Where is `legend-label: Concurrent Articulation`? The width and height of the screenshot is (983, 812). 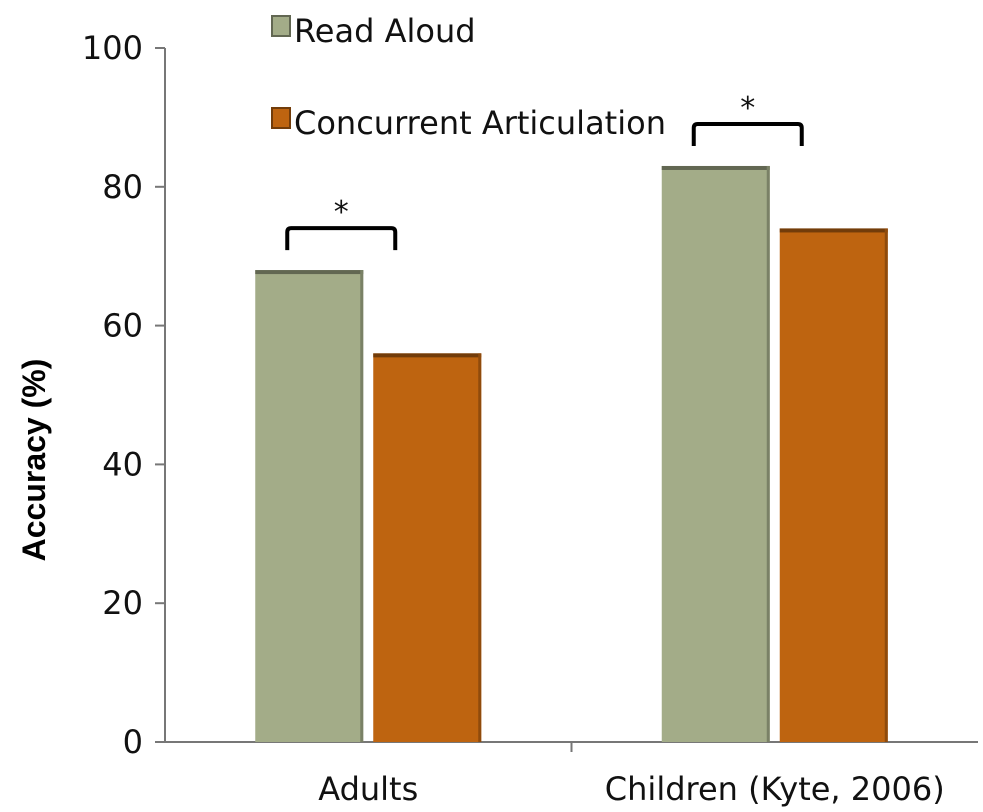
legend-label: Concurrent Articulation is located at coordinates (480, 123).